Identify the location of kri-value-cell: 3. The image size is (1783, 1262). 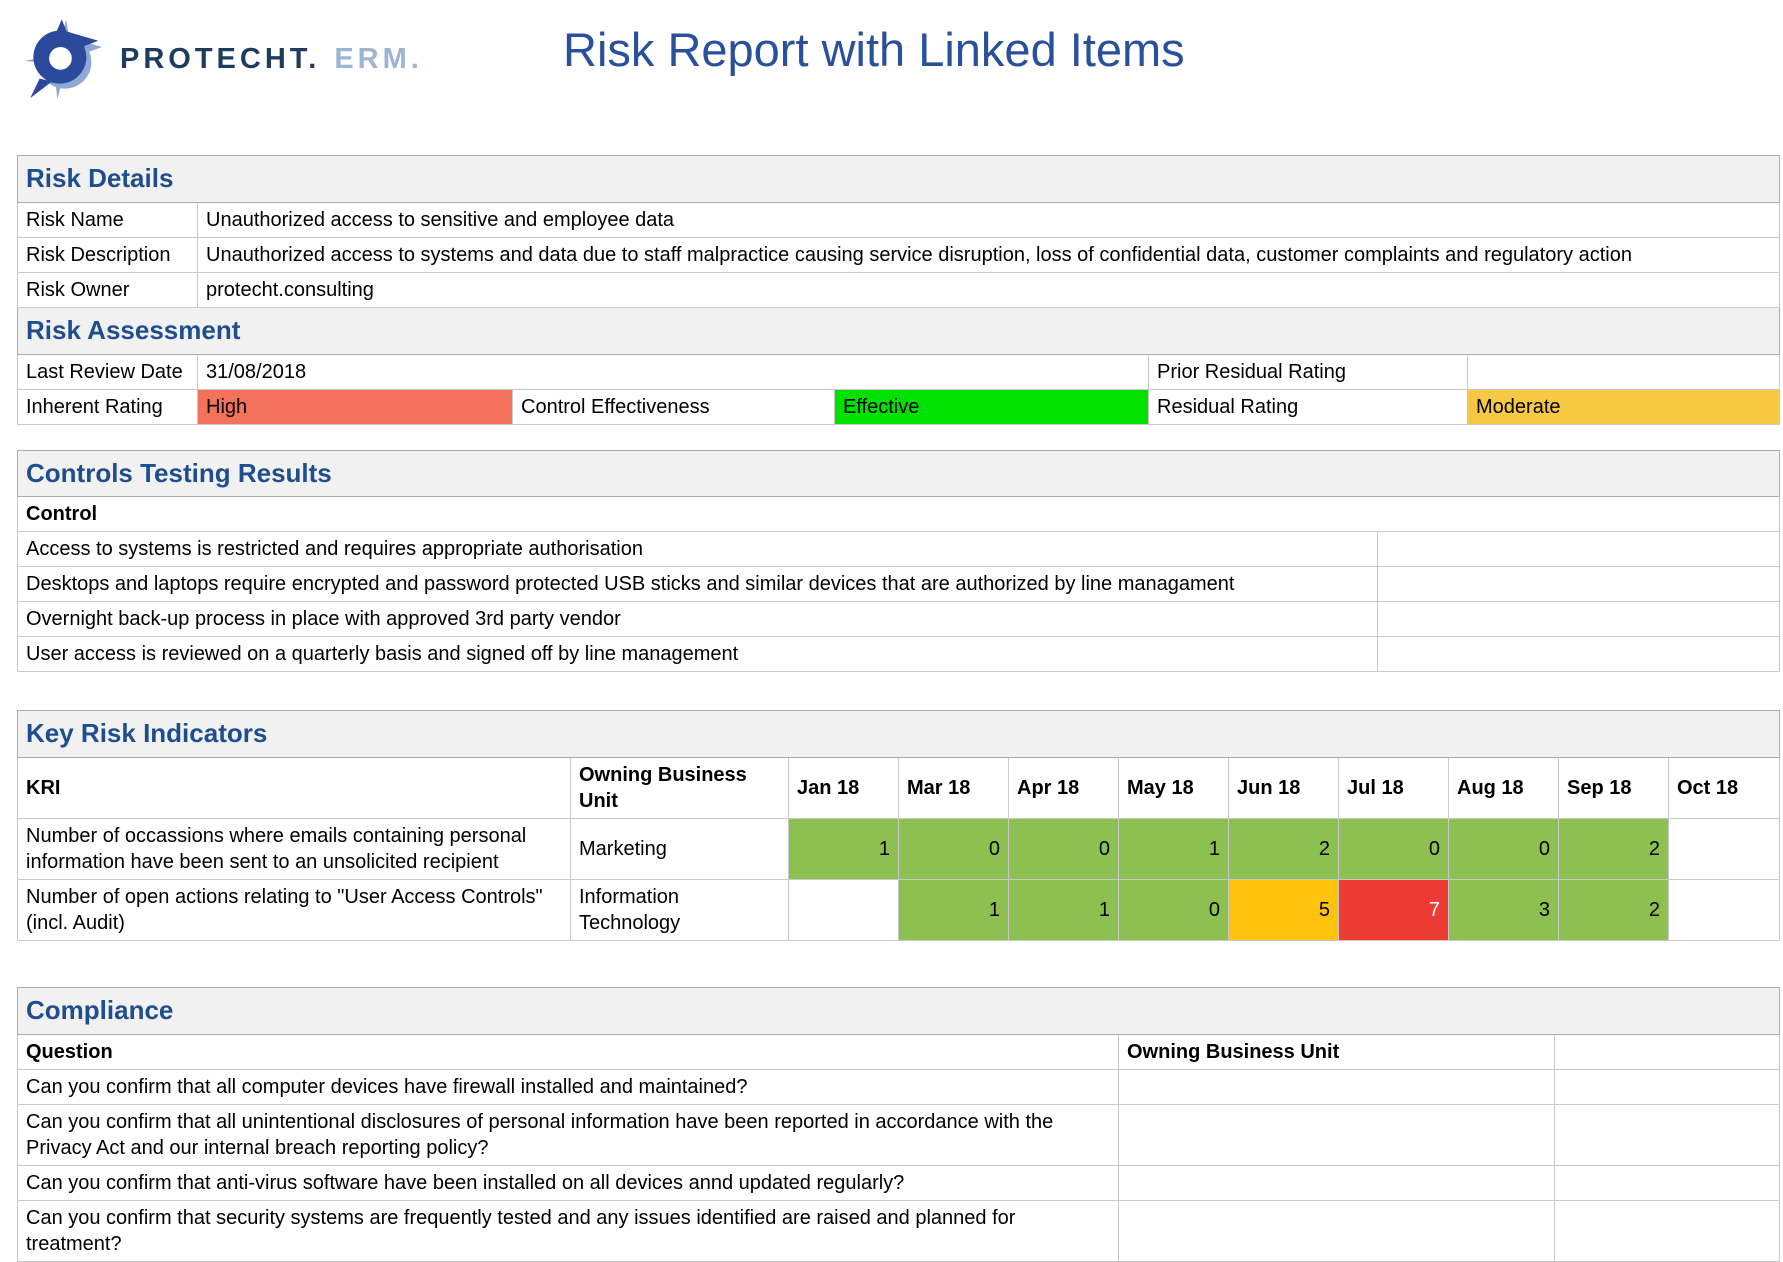
(1503, 910).